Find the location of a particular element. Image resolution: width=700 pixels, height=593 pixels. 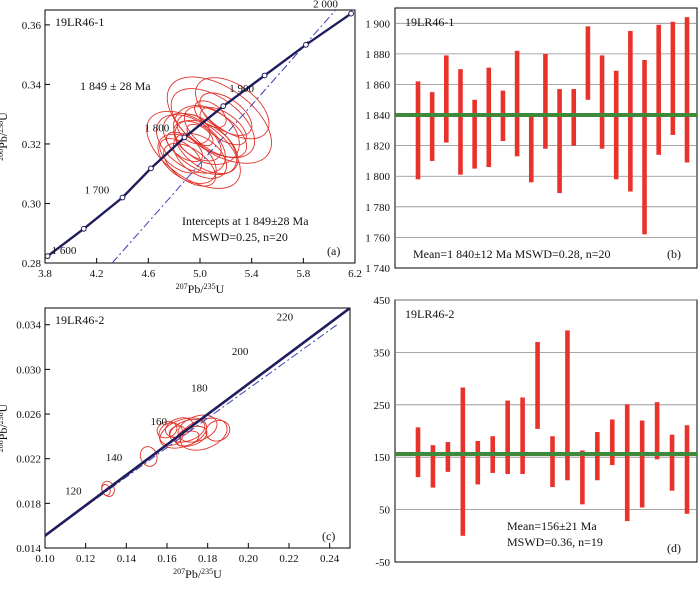

mean-annotation: Mean=156±21 Ma is located at coordinates (552, 526).